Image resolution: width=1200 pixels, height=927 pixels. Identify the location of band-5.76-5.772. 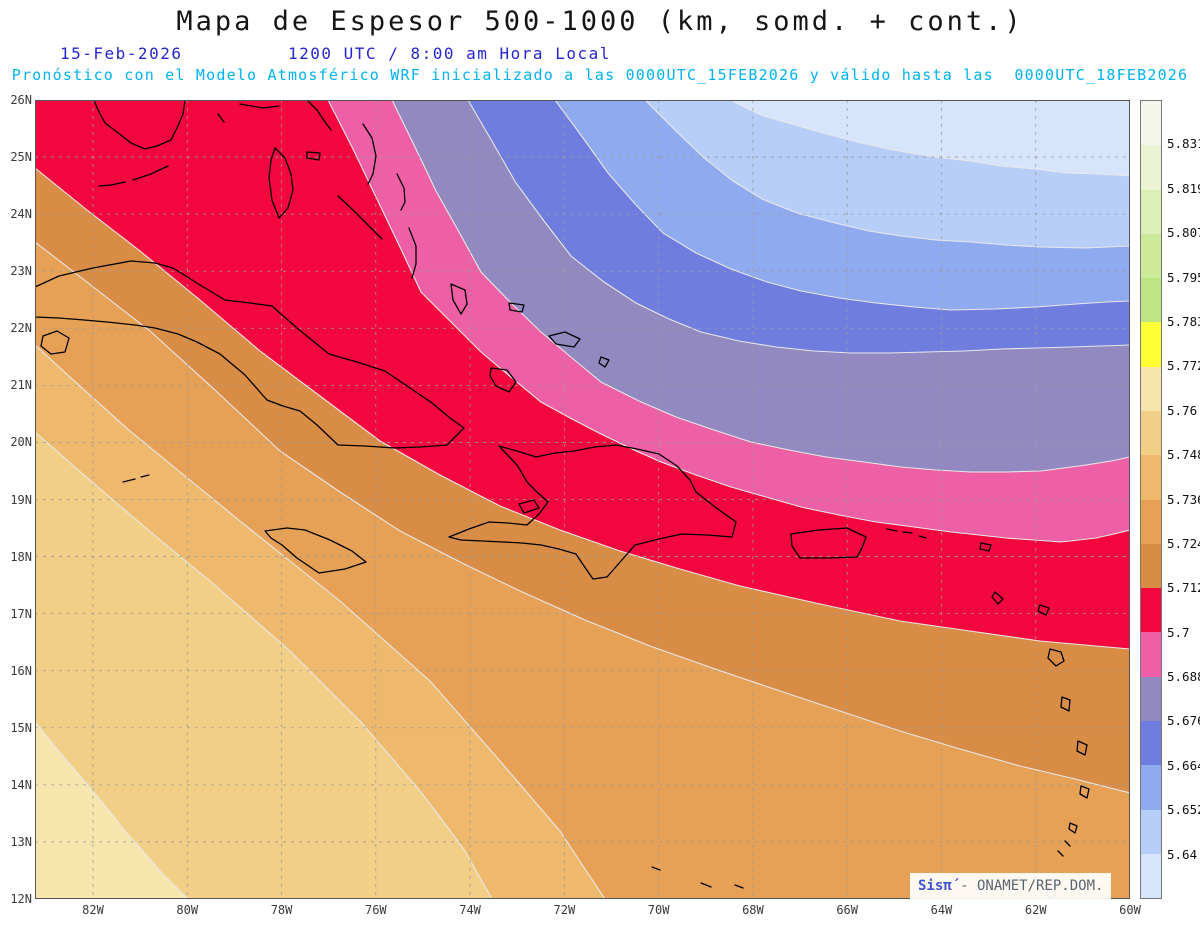
(111, 810).